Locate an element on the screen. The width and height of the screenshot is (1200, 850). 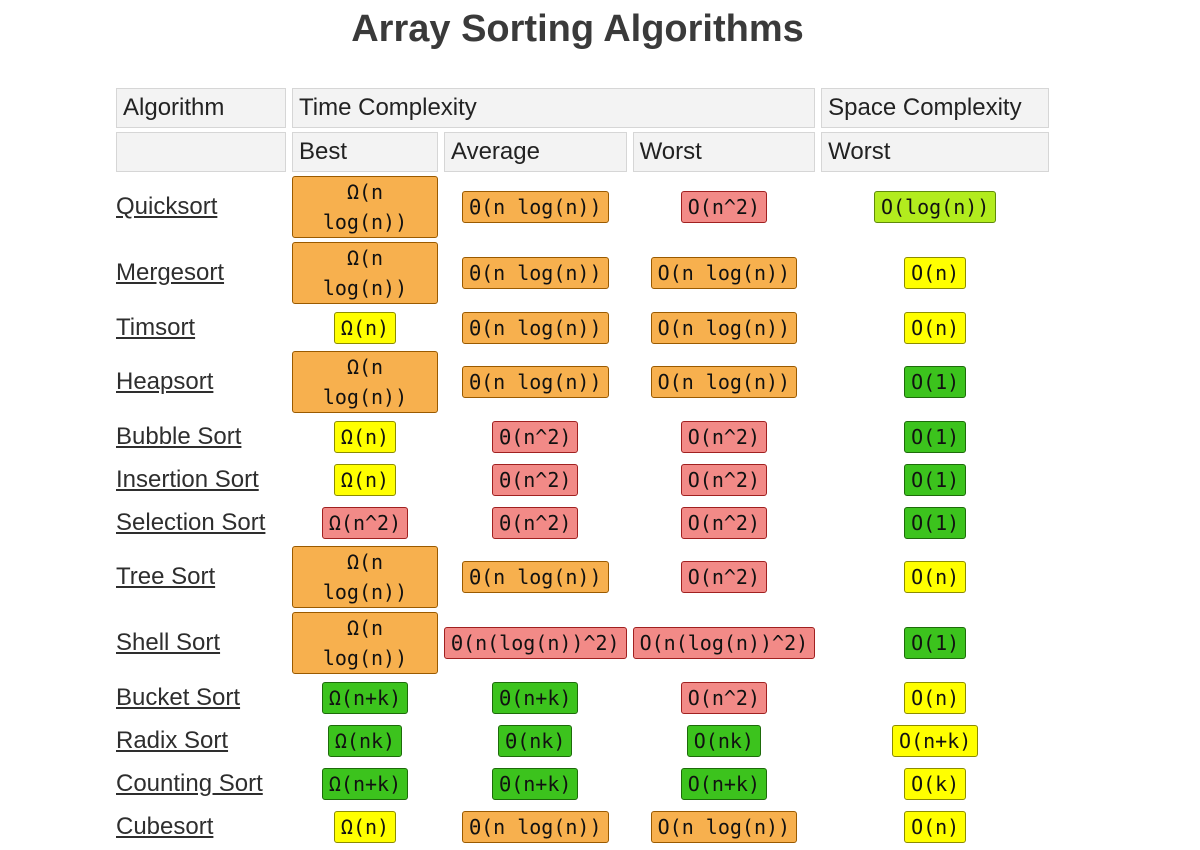
algorithm-link: Selection Sort is located at coordinates (191, 522).